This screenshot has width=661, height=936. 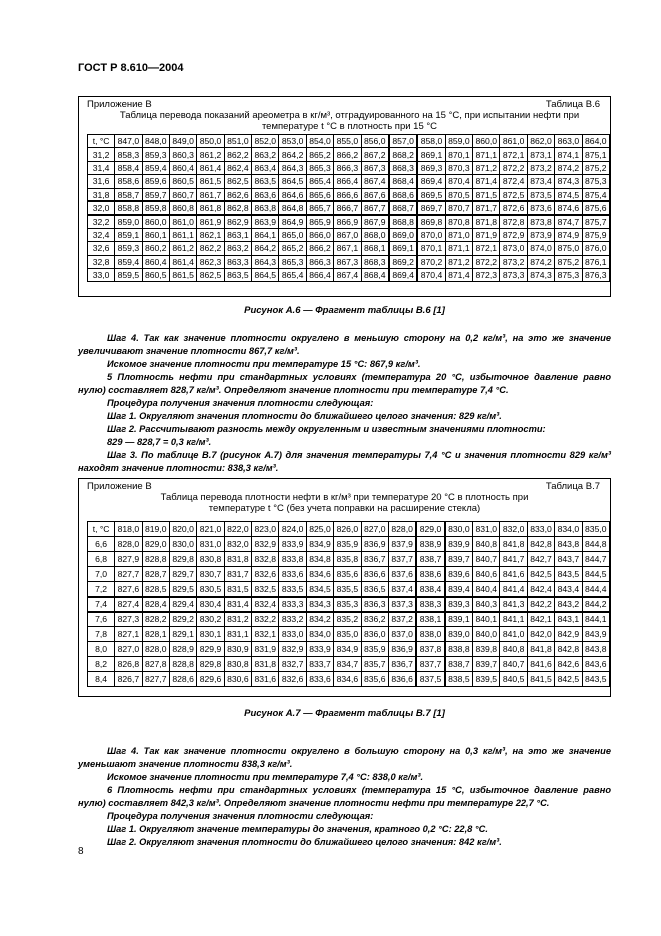 What do you see at coordinates (183, 235) in the screenshot?
I see `table-cell: 861,1` at bounding box center [183, 235].